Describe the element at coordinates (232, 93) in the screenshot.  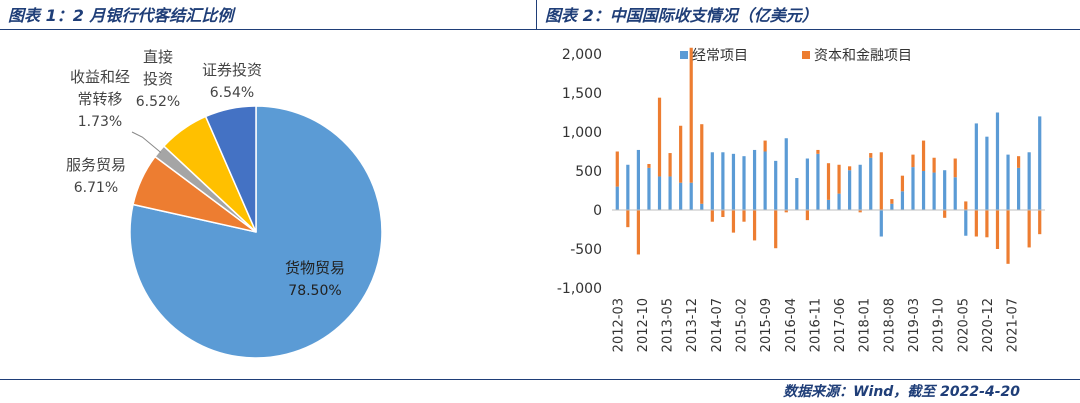
I see `pie-value-label: 6.54%` at that location.